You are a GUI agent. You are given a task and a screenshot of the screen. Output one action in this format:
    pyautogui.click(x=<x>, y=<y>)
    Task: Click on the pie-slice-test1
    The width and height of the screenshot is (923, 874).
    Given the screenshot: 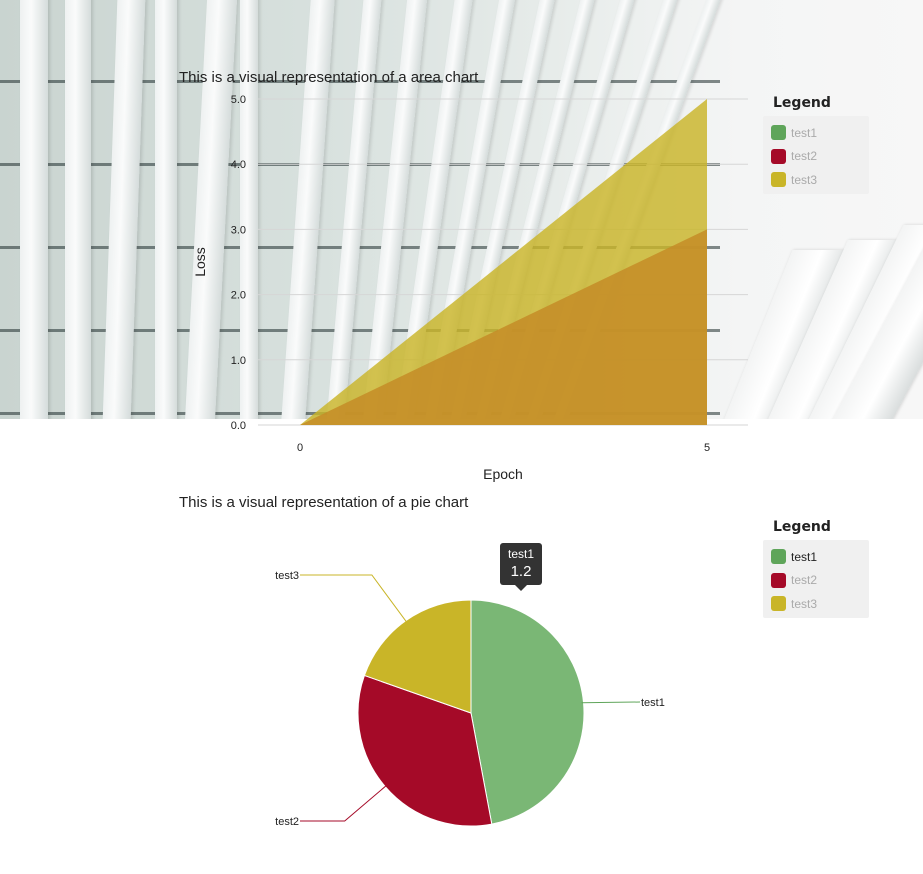 What is the action you would take?
    pyautogui.click(x=527, y=712)
    